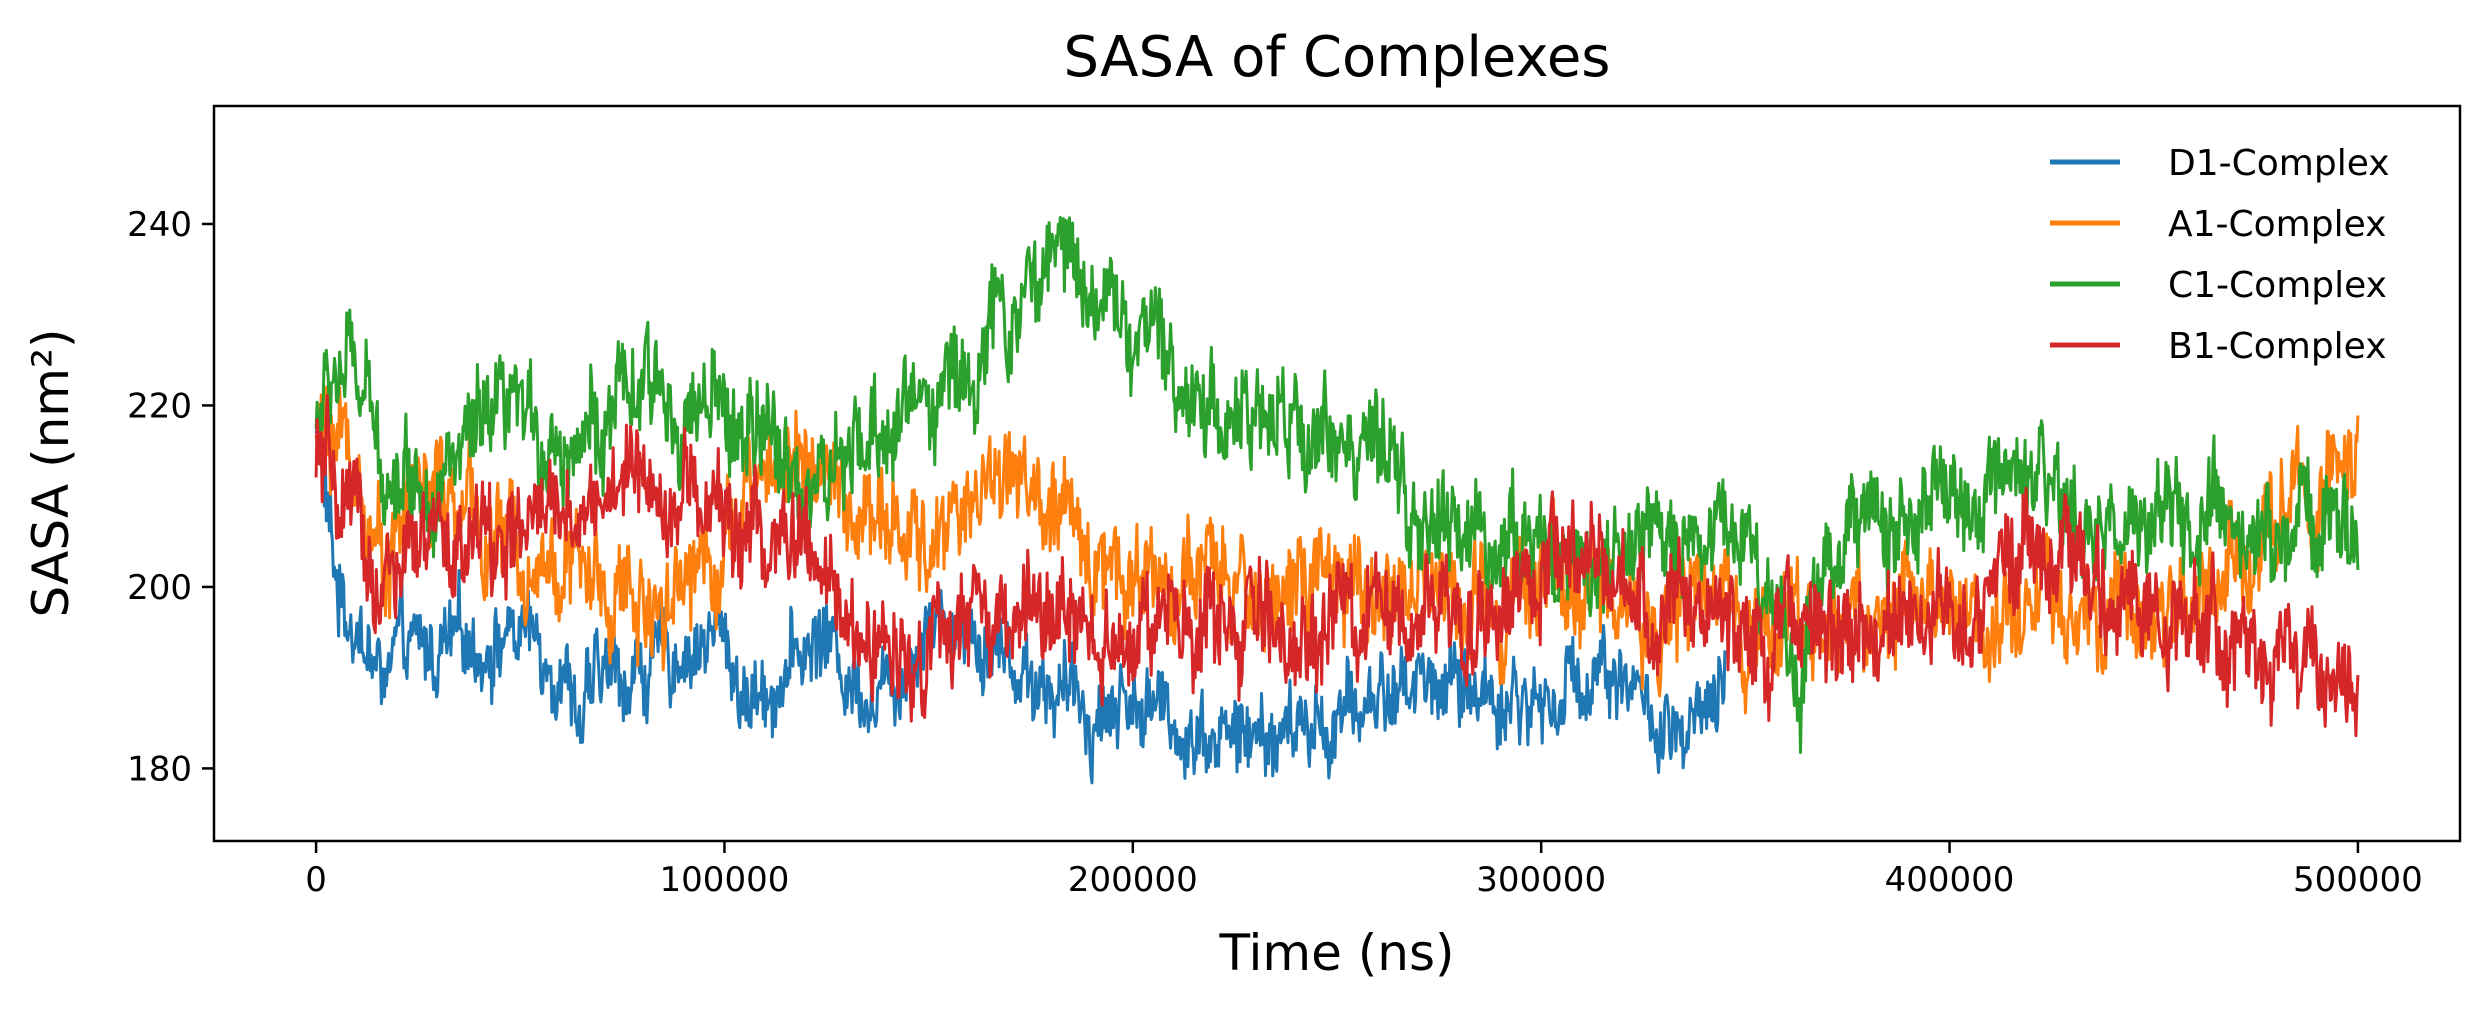  Describe the element at coordinates (2220, 255) in the screenshot. I see `legend: D1-Complex A1-Complex C1-Complex B1-Complex` at that location.